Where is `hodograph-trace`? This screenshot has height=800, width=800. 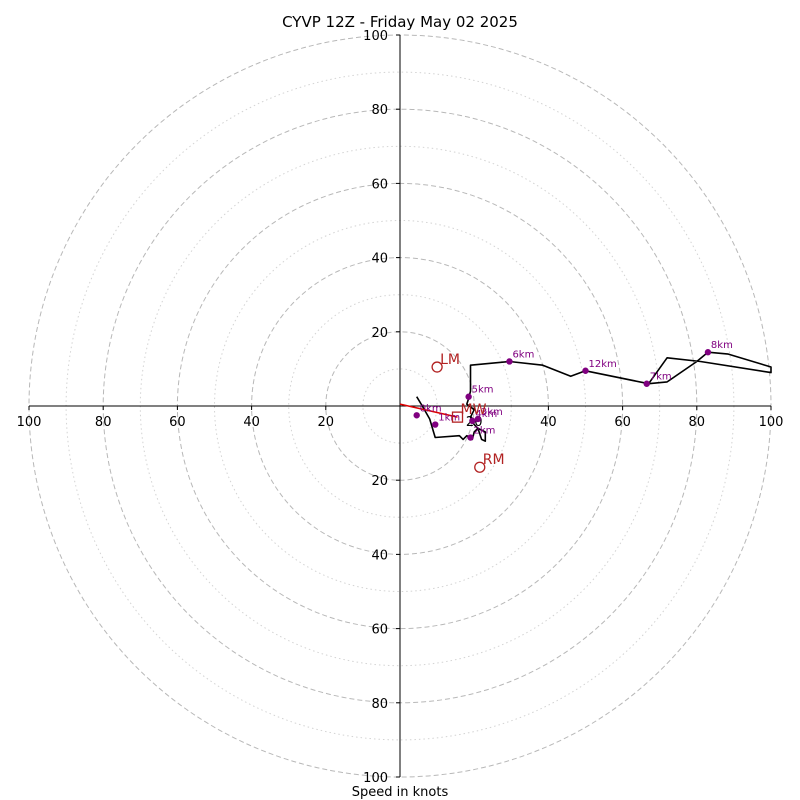
hodograph-trace is located at coordinates (585, 397).